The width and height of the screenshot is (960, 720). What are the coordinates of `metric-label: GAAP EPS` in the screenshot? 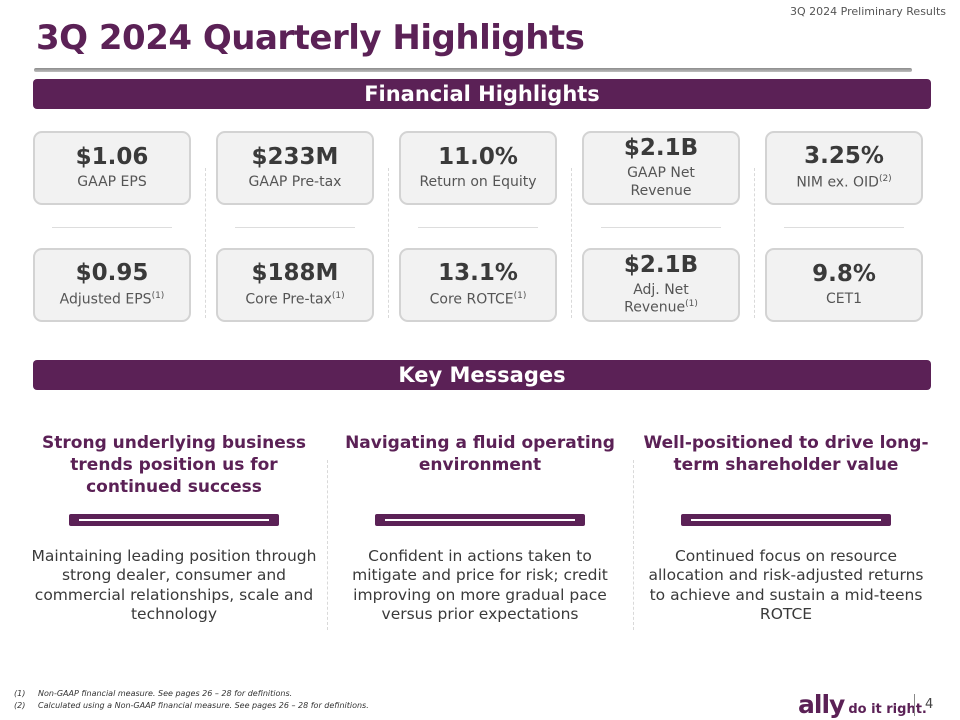 It's located at (111, 183).